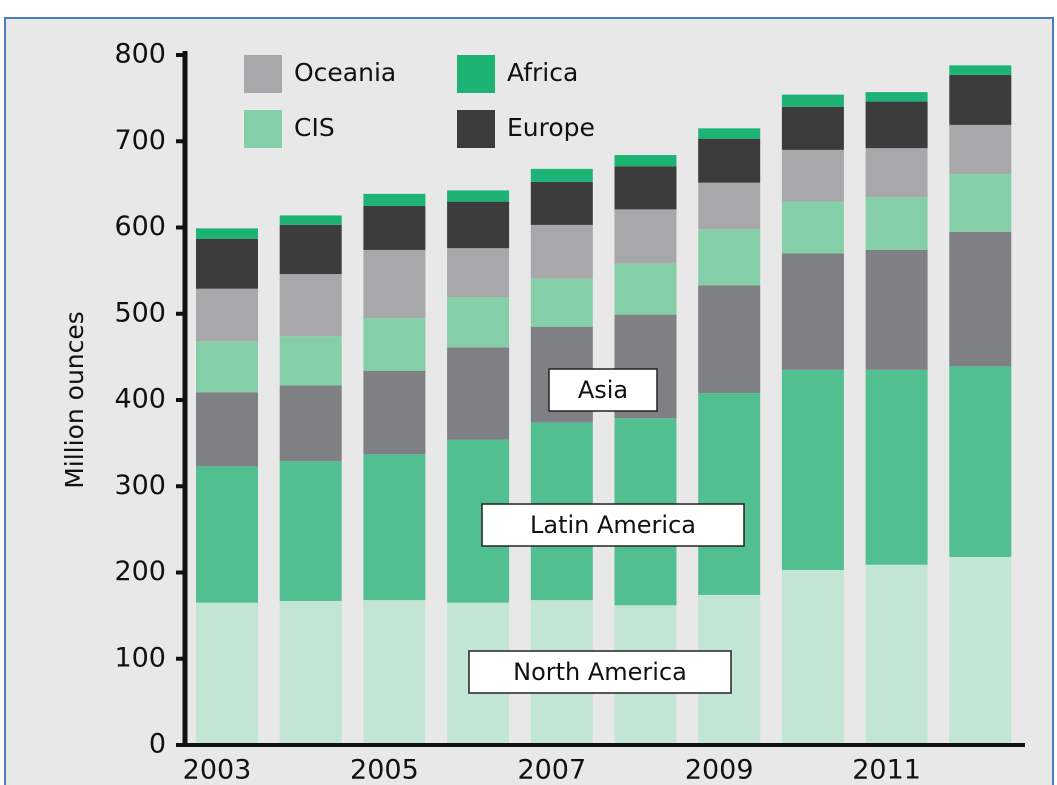 This screenshot has height=785, width=1057. I want to click on y-tick-label: 200, so click(140, 571).